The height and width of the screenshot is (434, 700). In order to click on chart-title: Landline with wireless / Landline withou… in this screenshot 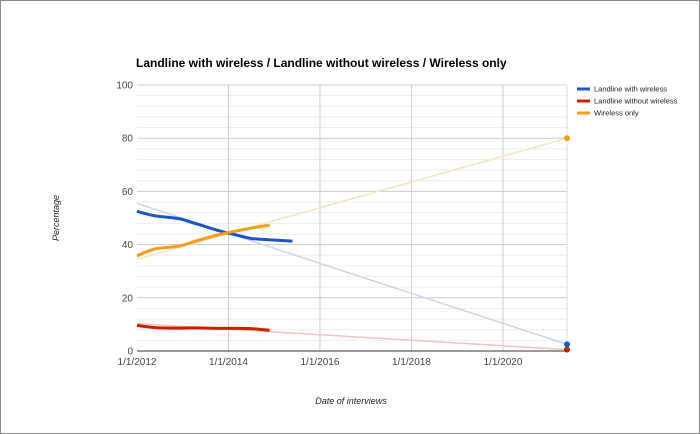, I will do `click(321, 63)`.